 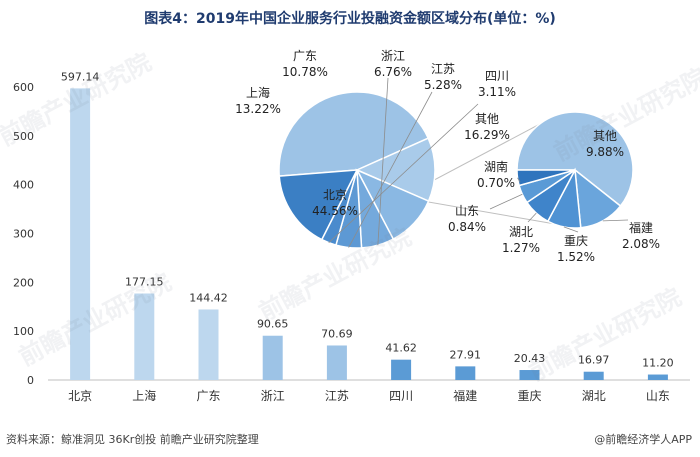 What do you see at coordinates (496, 183) in the screenshot?
I see `other-pie-pct: 0.70%` at bounding box center [496, 183].